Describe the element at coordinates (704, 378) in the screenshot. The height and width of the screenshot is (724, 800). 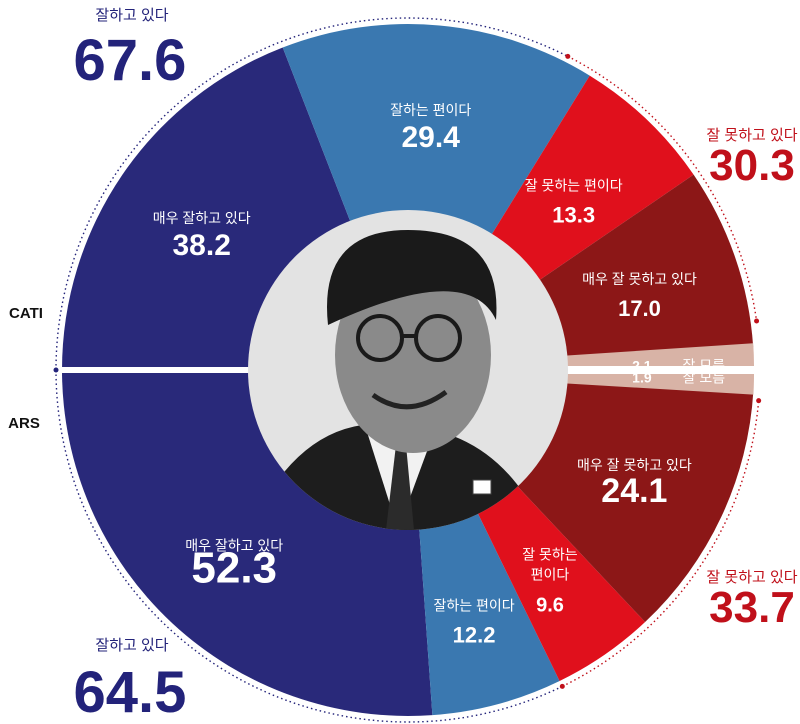
I see `ars-seg-5-name: 잘 모름` at that location.